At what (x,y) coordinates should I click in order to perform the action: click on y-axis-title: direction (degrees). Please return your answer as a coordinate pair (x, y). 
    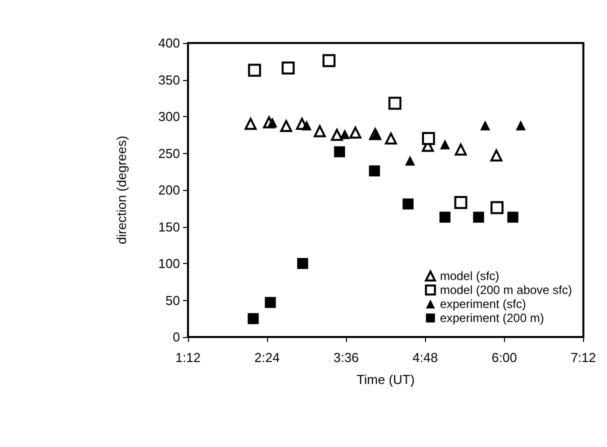
    Looking at the image, I should click on (121, 190).